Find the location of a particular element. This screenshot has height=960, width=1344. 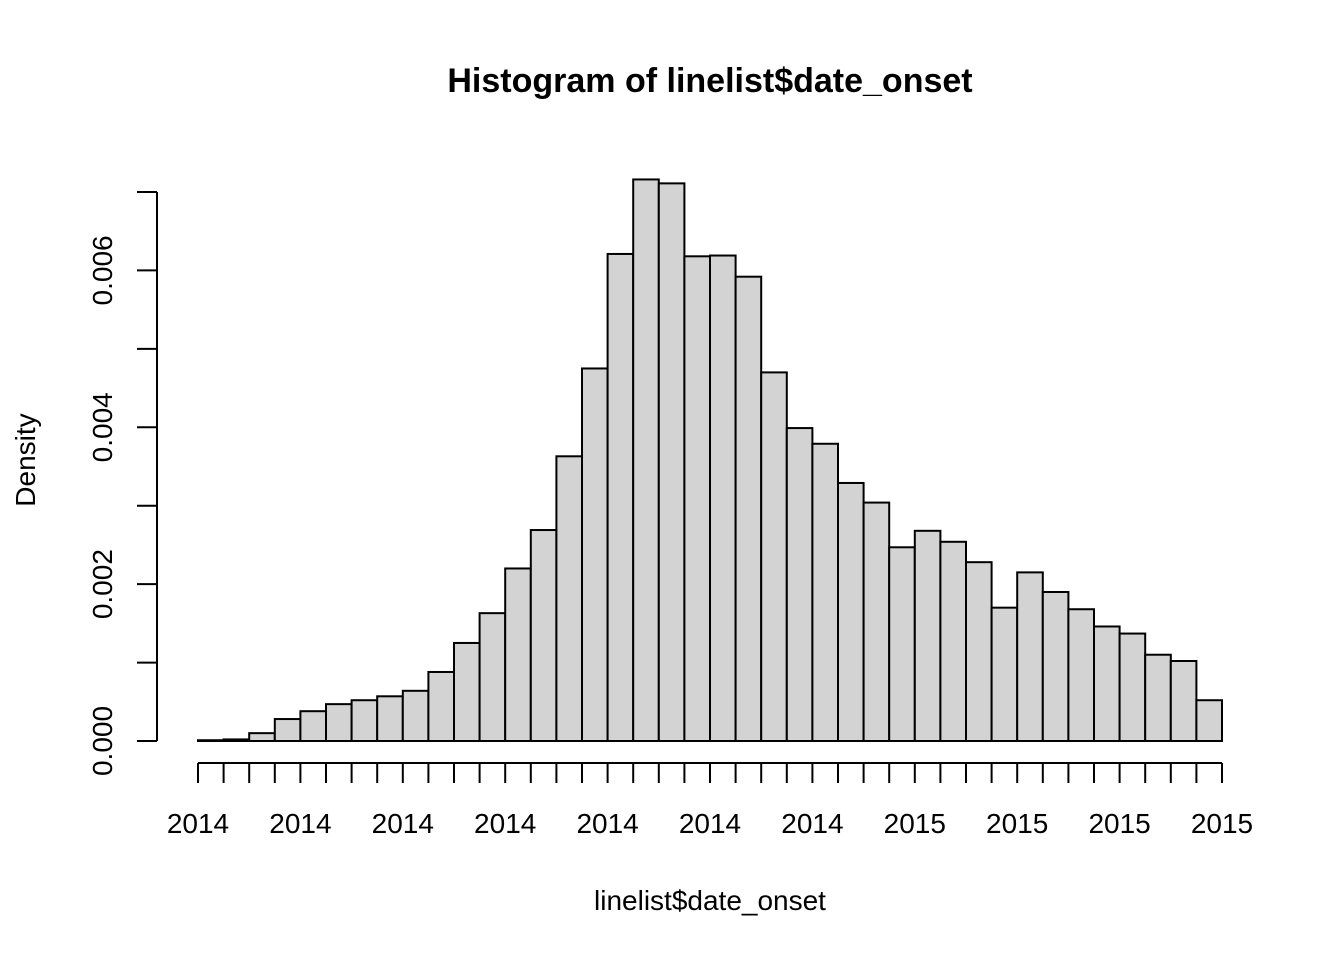

y-axis: 0.000 0.002 0.004 0.006 is located at coordinates (122, 483).